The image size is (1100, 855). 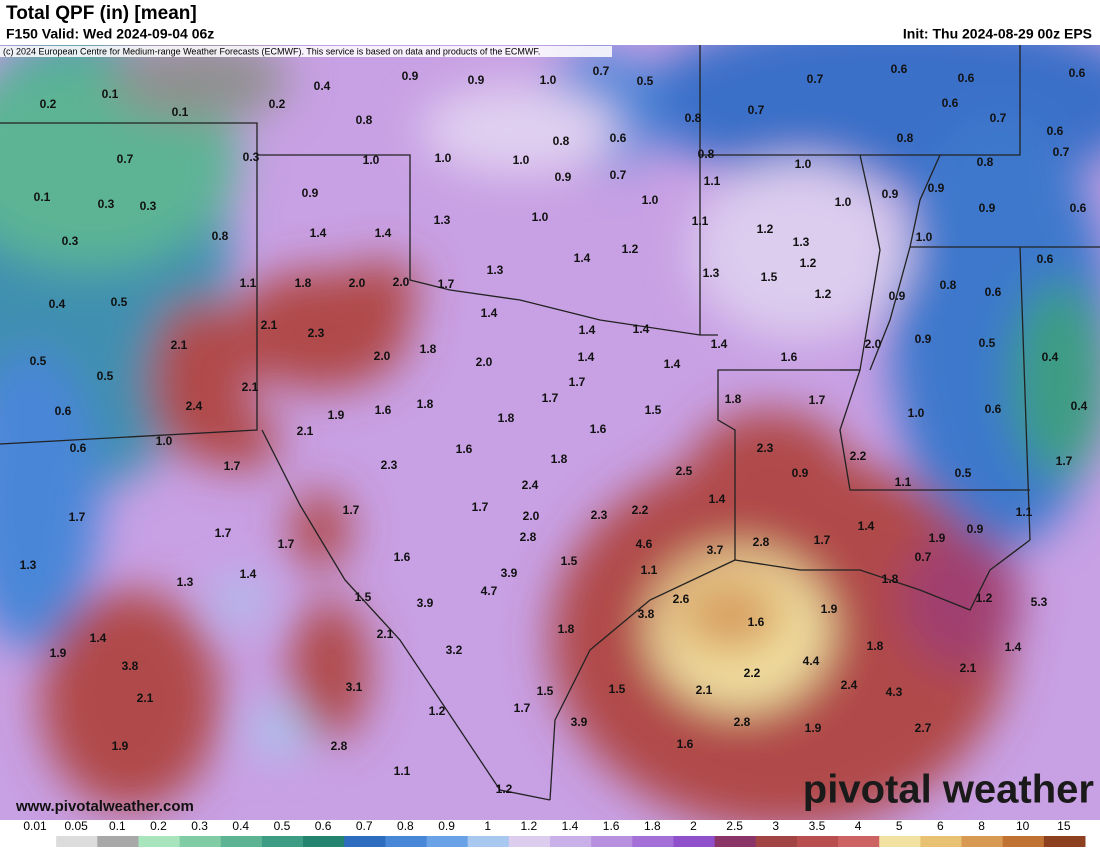 I want to click on colorbar-label: 15, so click(x=1064, y=826).